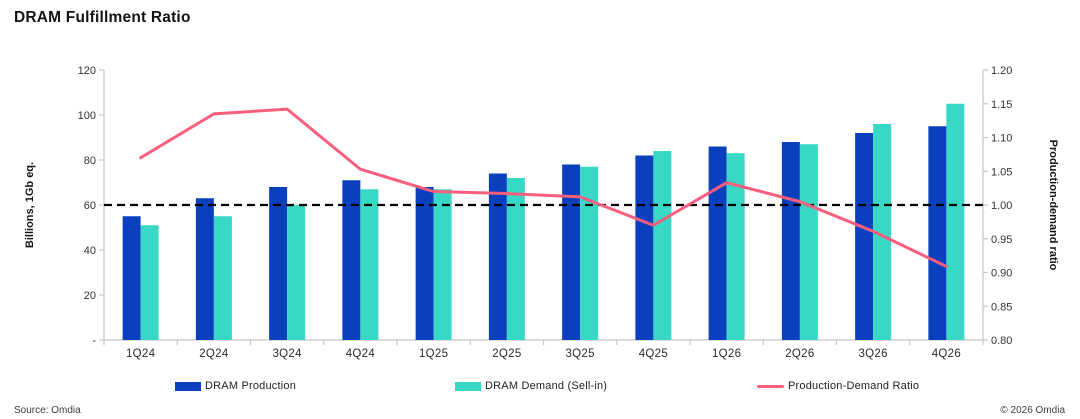 This screenshot has height=419, width=1080. What do you see at coordinates (1032, 410) in the screenshot?
I see `copyright-note: © 2026 Omdia` at bounding box center [1032, 410].